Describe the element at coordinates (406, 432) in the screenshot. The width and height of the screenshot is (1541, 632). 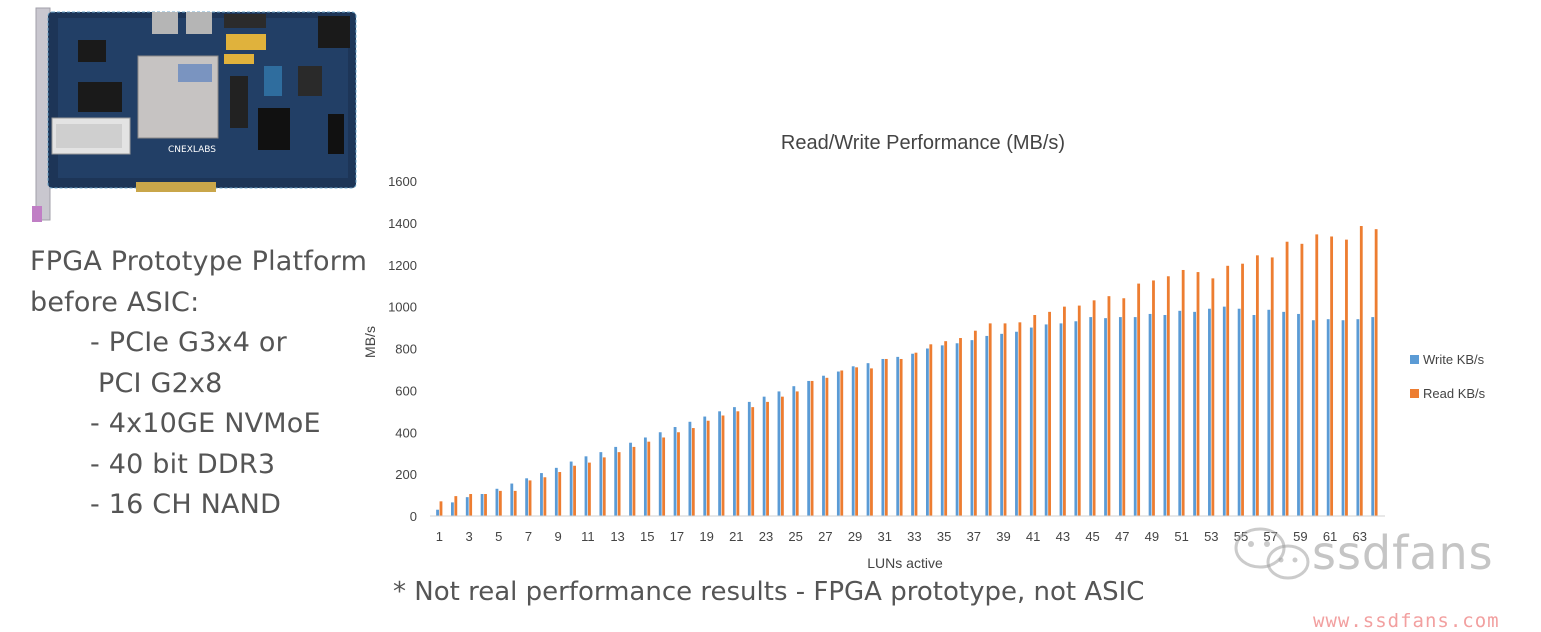
I see `y-tick-label: 400` at that location.